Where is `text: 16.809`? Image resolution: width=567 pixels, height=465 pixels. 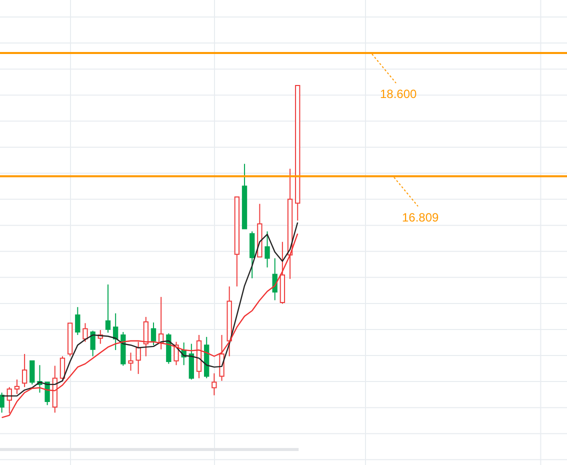 text: 16.809 is located at coordinates (421, 217).